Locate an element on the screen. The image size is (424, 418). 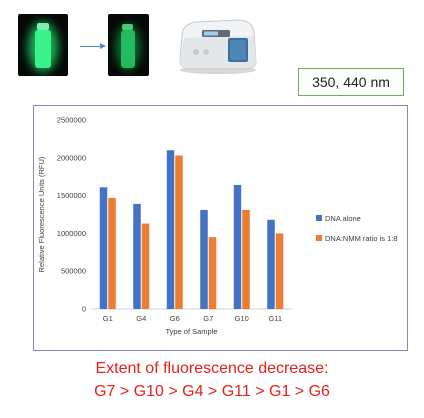
legend-label-2: DNA:NMM ratio is 1:8 is located at coordinates (361, 238).